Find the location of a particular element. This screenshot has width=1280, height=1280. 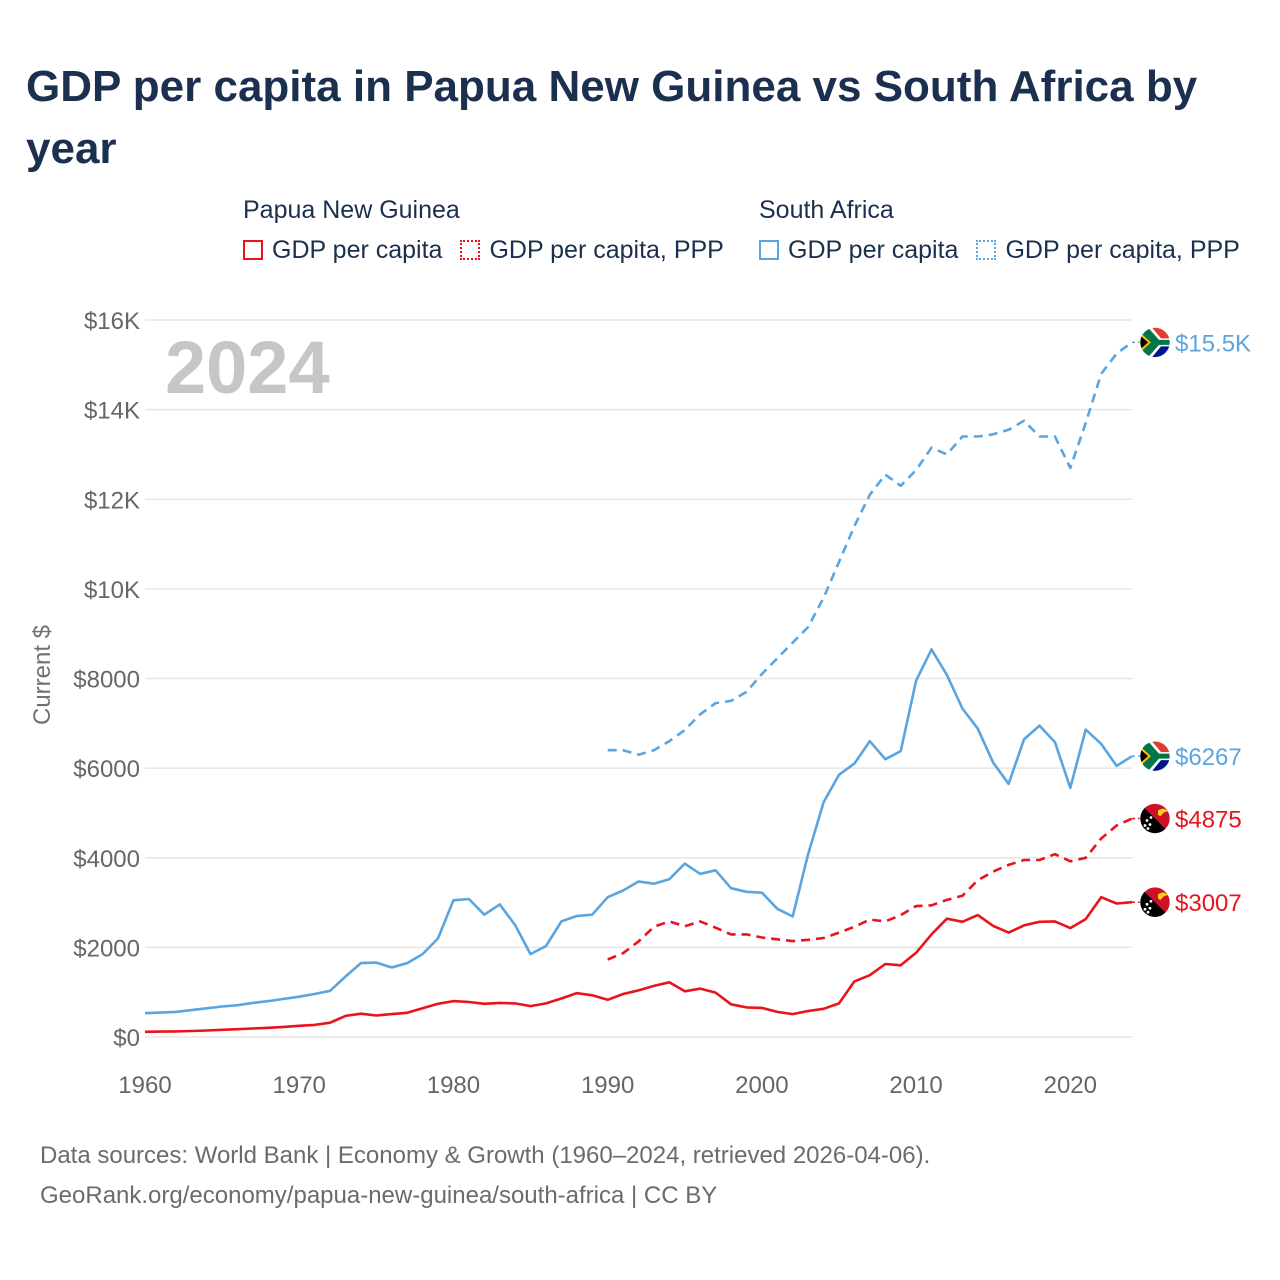

endpoint-value-label: $6267 is located at coordinates (1208, 757).